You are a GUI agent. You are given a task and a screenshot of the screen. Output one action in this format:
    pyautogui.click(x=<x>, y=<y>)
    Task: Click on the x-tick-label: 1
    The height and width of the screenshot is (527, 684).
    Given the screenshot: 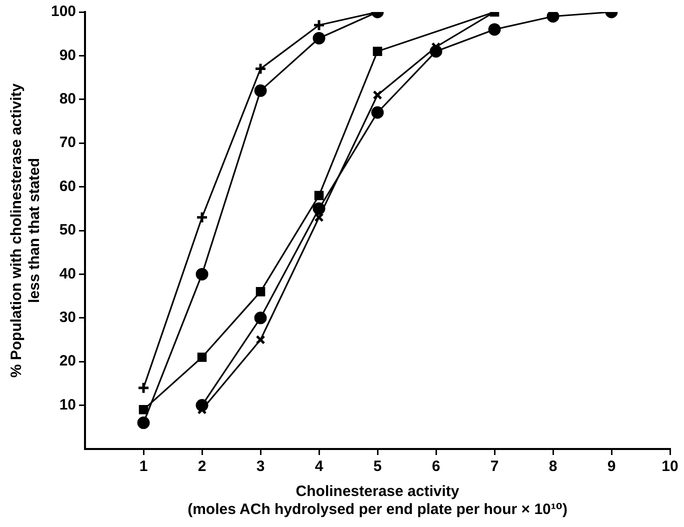 What is the action you would take?
    pyautogui.click(x=143, y=467)
    